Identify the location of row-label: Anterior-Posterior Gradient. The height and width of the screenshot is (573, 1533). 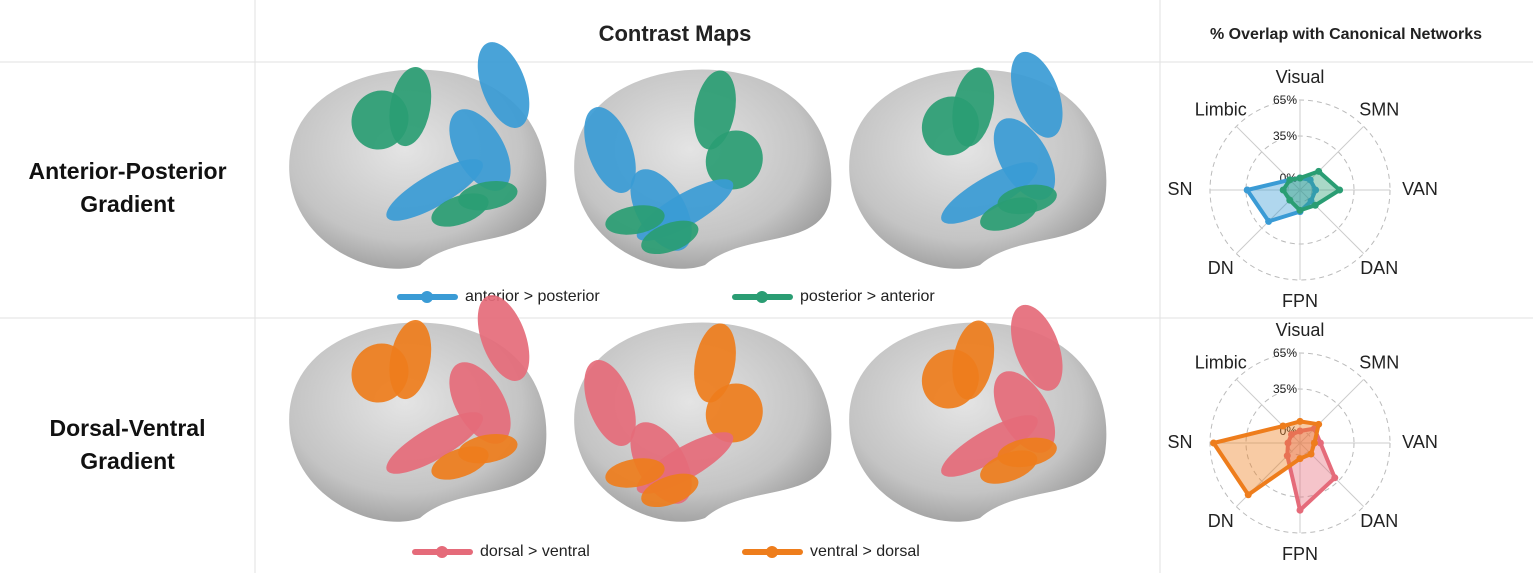
(127, 187).